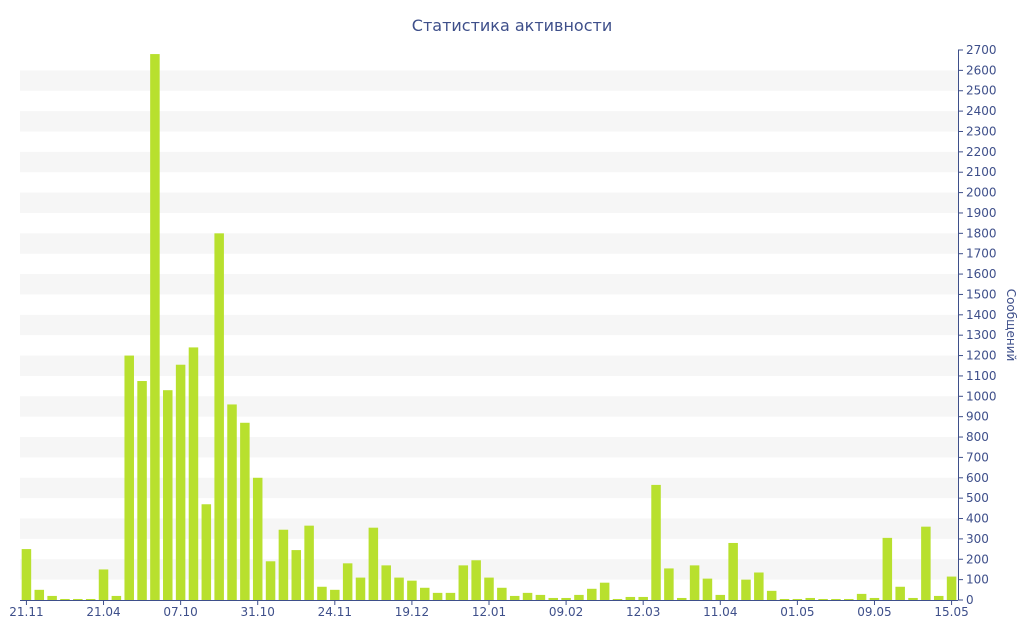  Describe the element at coordinates (981, 70) in the screenshot. I see `y-tick-label: 2600` at that location.